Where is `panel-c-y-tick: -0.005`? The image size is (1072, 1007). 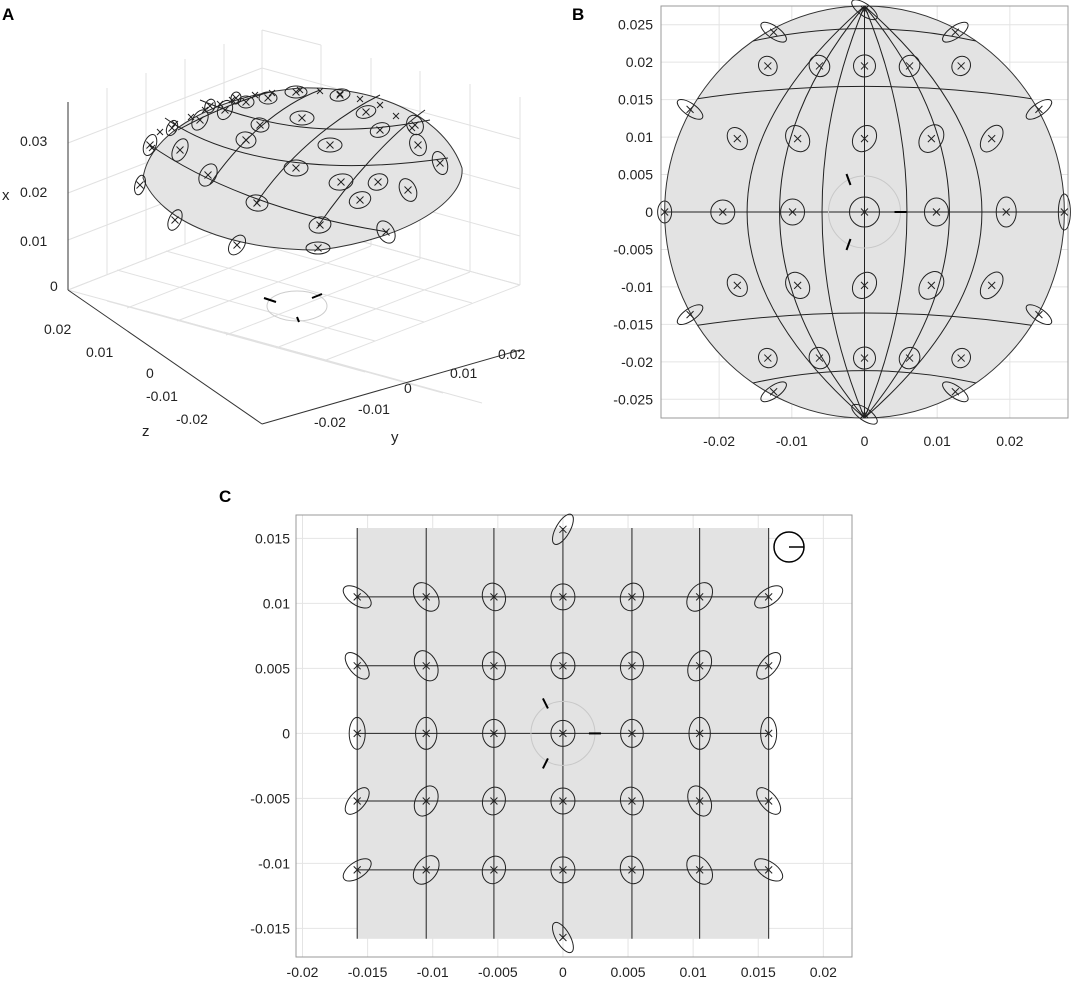 panel-c-y-tick: -0.005 is located at coordinates (270, 798).